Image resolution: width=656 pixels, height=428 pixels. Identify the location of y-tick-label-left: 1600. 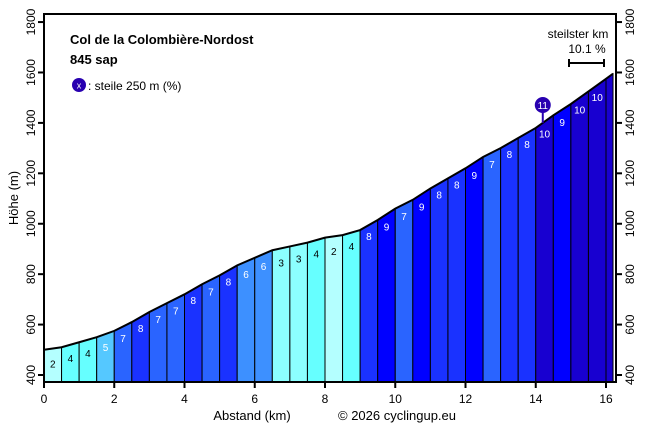
(31, 72).